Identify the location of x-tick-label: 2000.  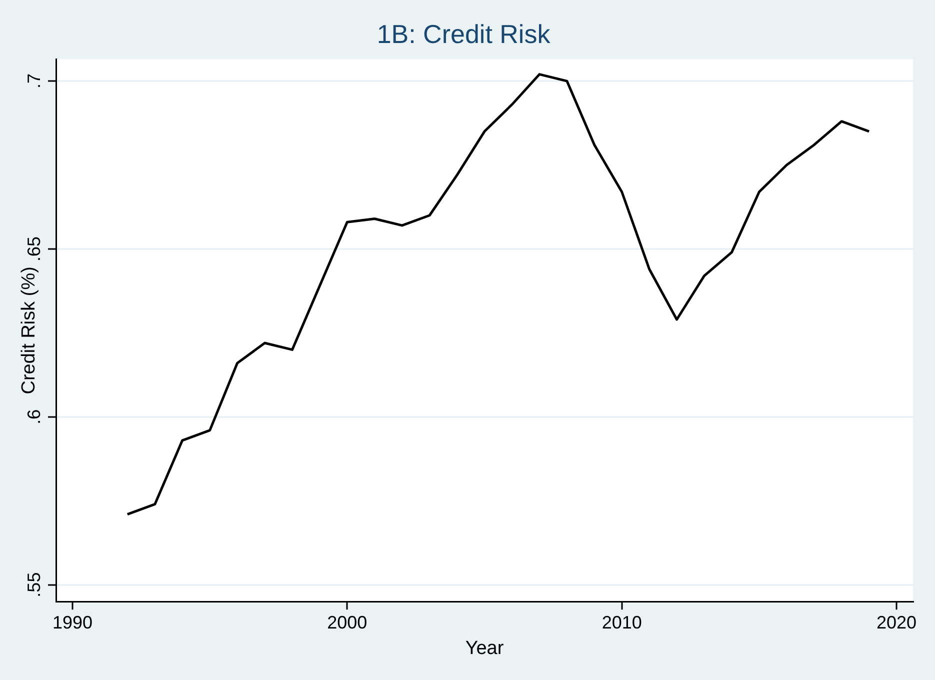
(347, 622).